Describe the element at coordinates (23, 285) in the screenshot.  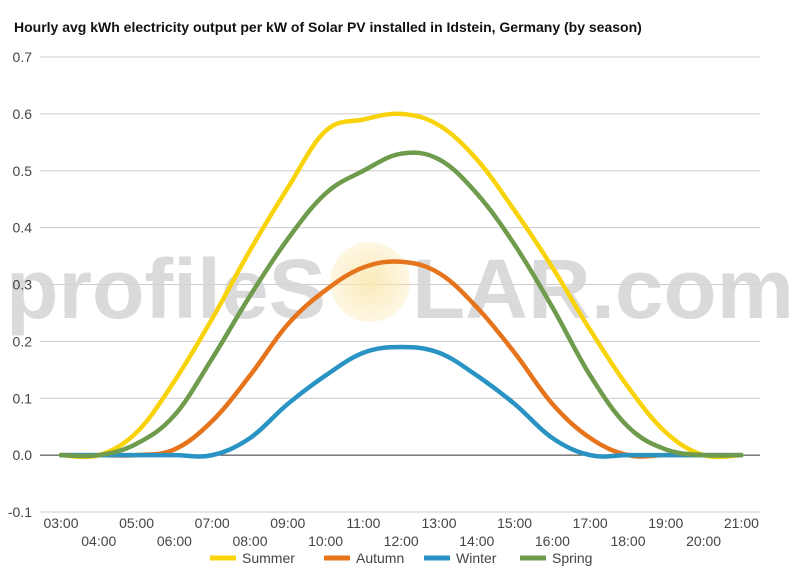
I see `y-tick-label: 0.3` at that location.